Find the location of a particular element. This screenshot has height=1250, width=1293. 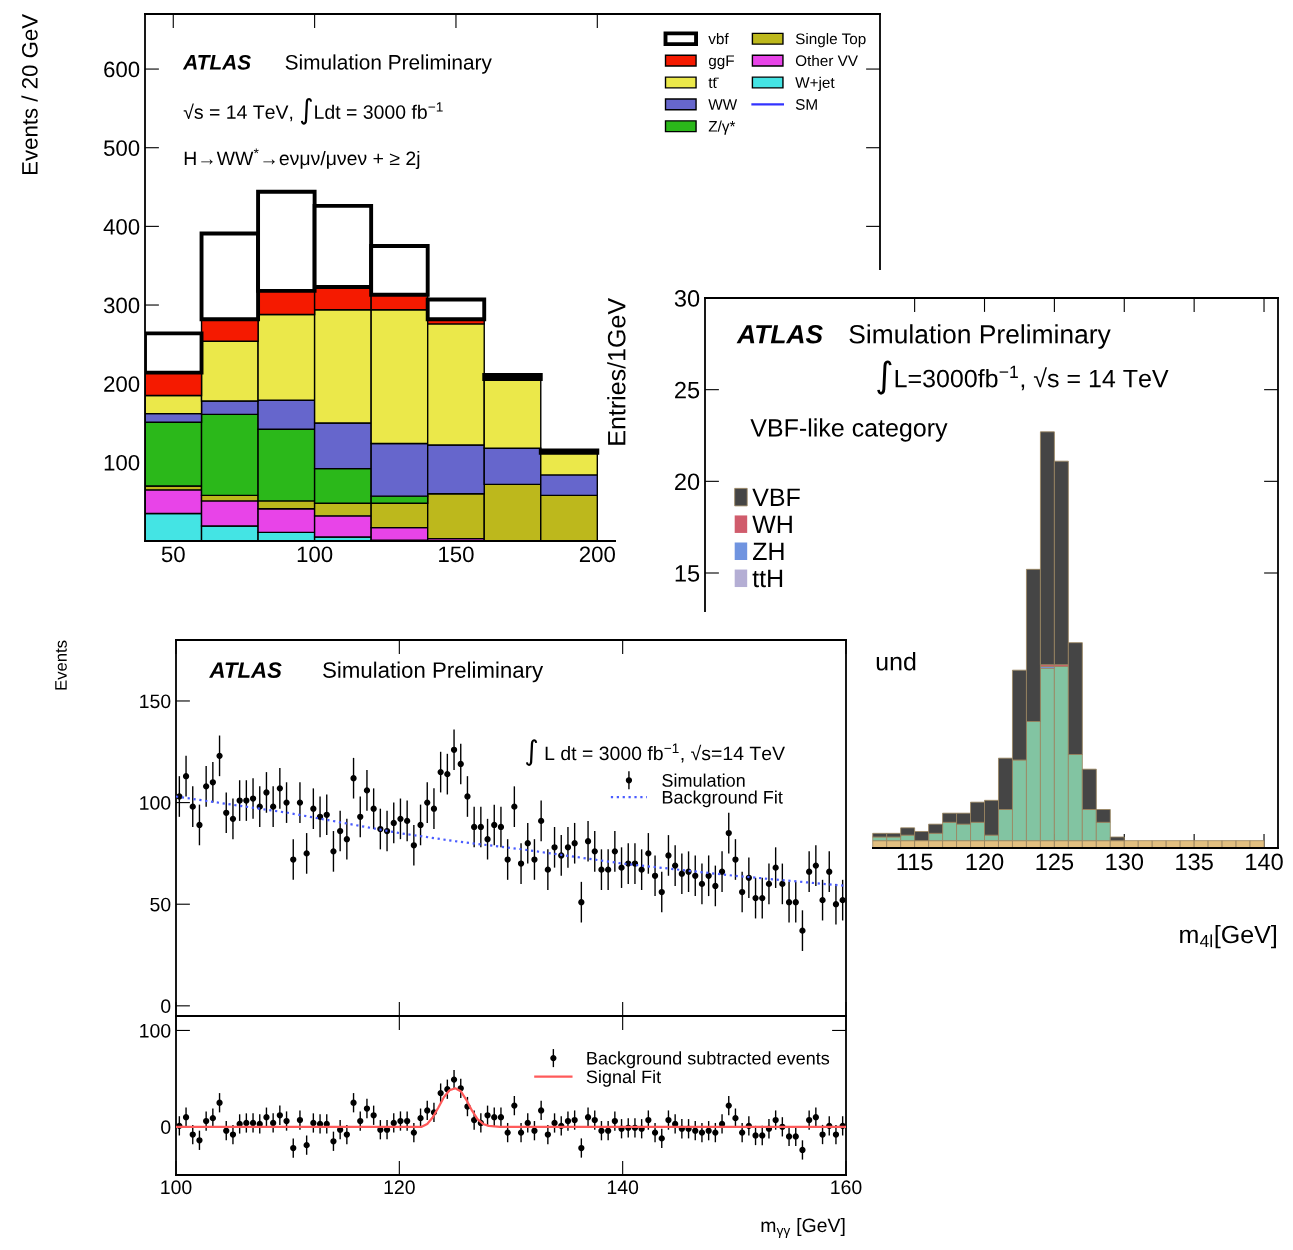

y-tick-label: 400 is located at coordinates (121, 226).